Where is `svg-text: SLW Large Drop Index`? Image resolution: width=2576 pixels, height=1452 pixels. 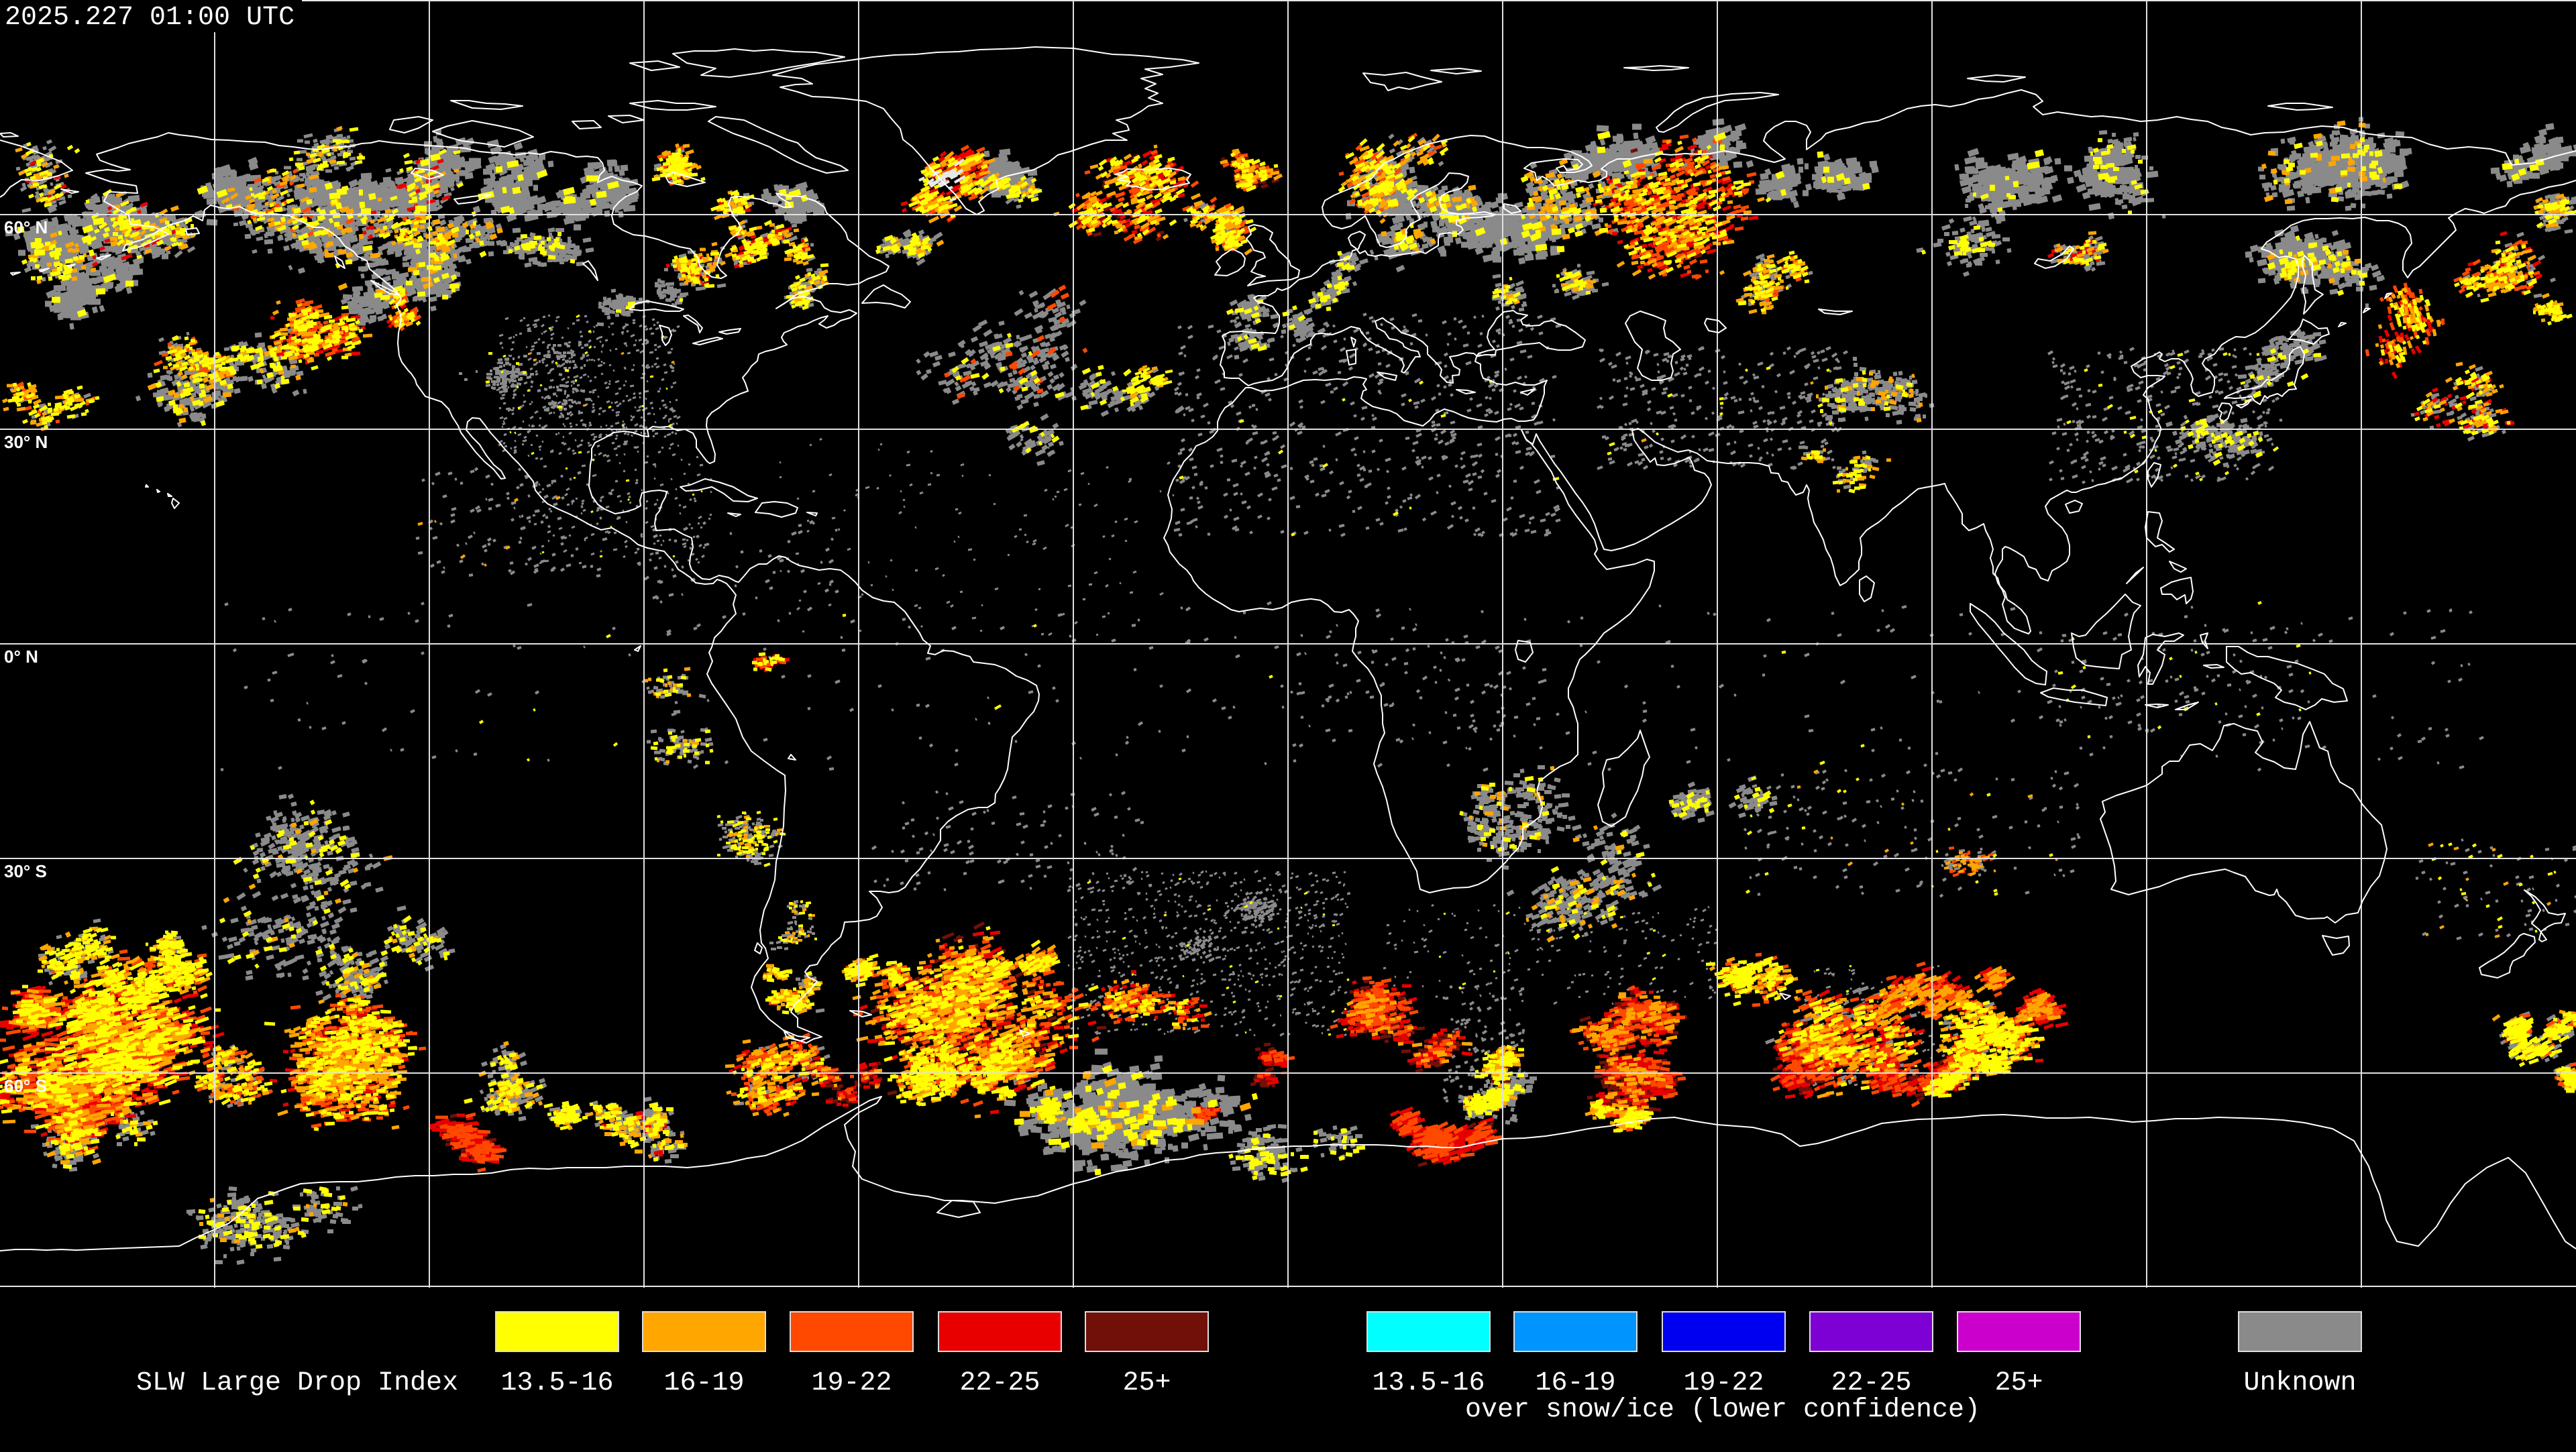 svg-text: SLW Large Drop Index is located at coordinates (297, 1383).